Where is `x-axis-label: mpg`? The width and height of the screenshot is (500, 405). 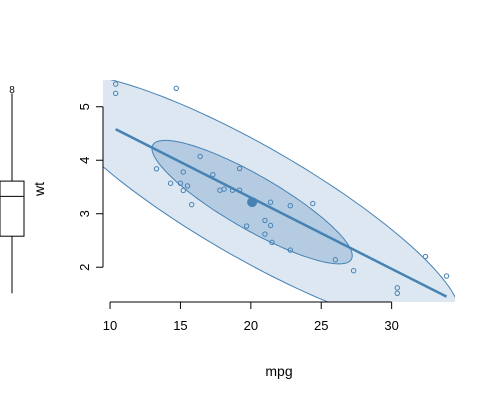 x-axis-label: mpg is located at coordinates (278, 371).